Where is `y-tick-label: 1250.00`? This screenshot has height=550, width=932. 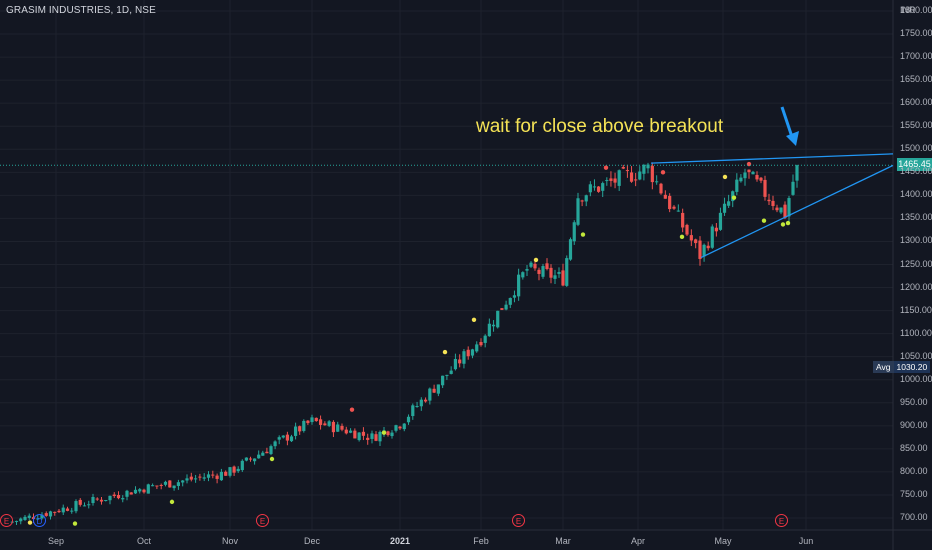
y-tick-label: 1250.00 is located at coordinates (916, 263).